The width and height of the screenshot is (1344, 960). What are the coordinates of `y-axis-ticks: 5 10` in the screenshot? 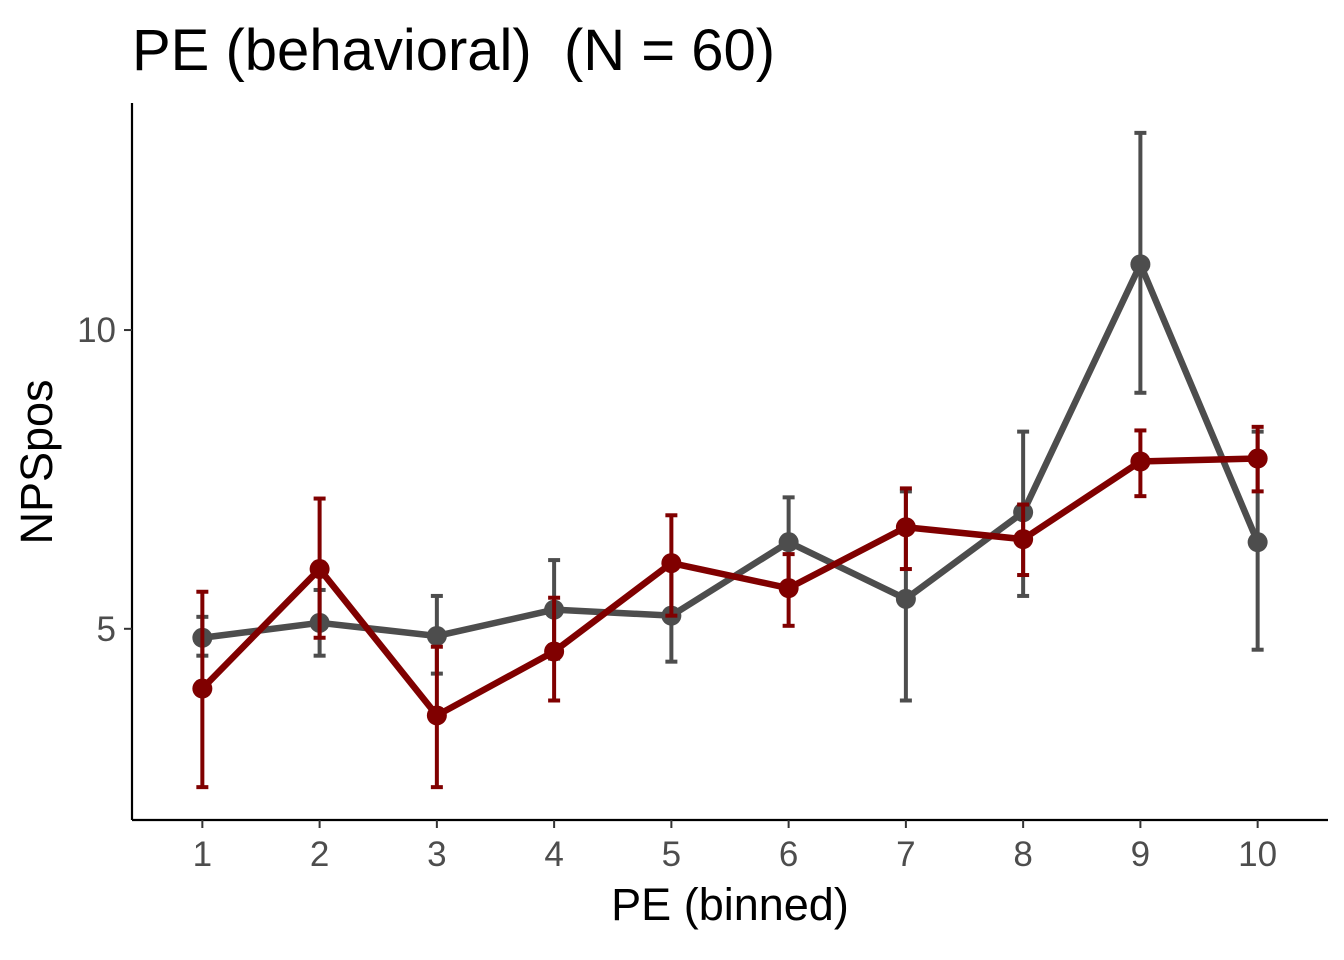 It's located at (104, 480).